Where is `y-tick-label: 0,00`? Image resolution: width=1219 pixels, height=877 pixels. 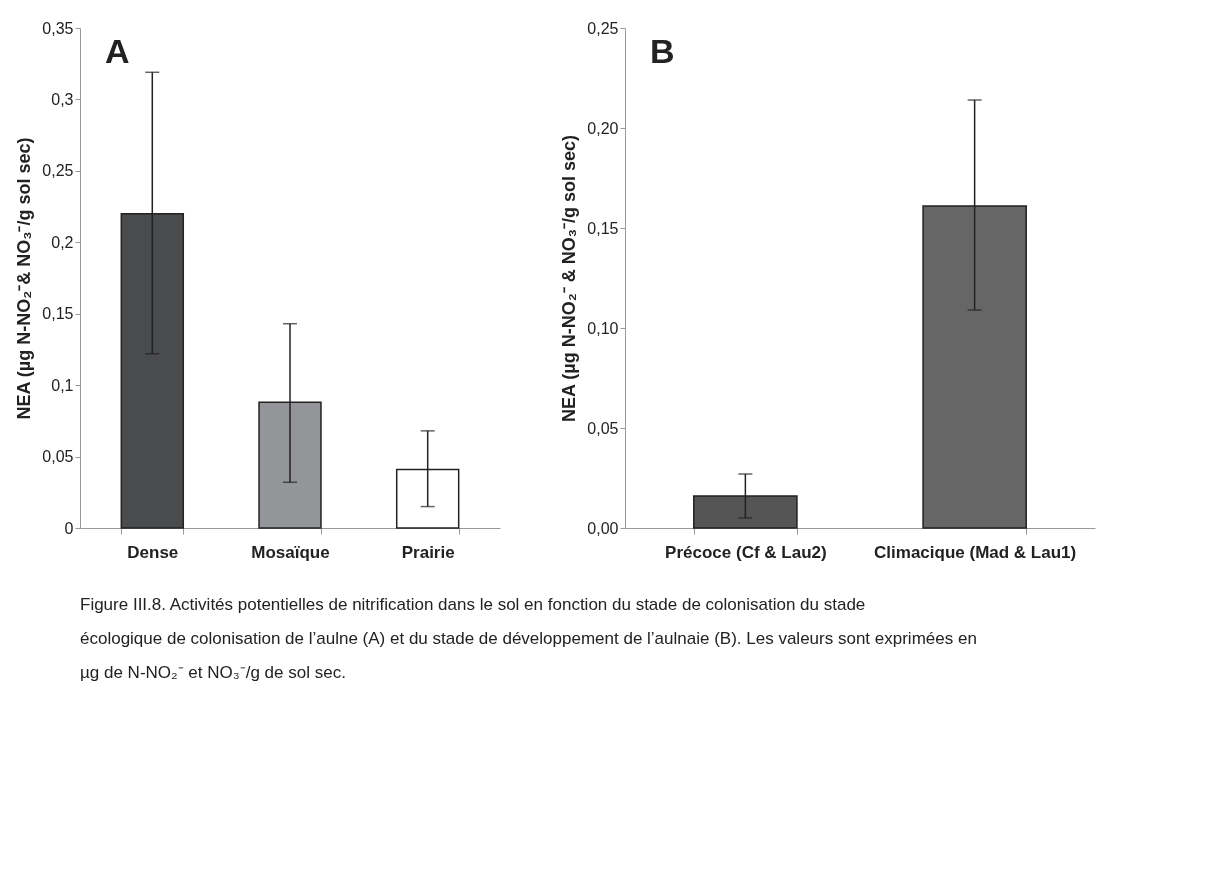
y-tick-label: 0,00 is located at coordinates (603, 528).